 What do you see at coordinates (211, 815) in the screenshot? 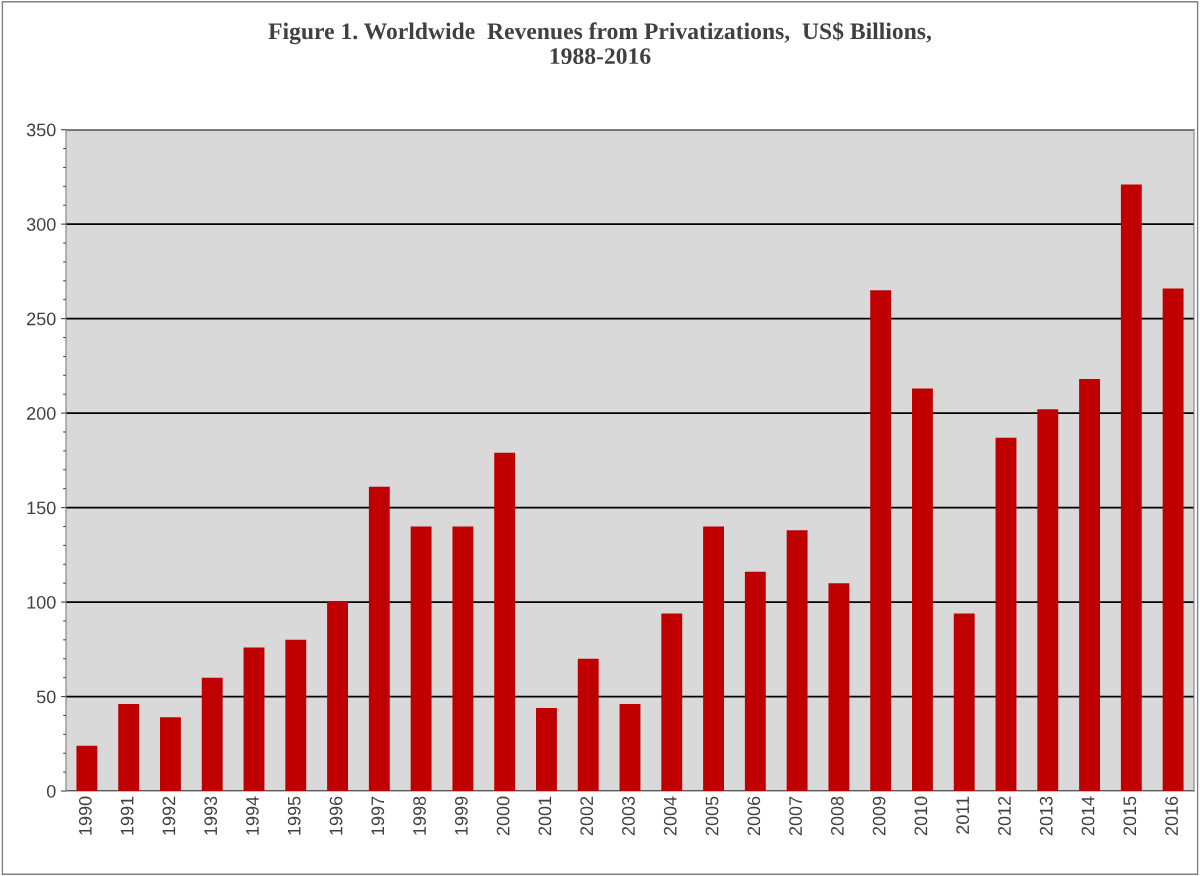
I see `x-tick-label: 1993` at bounding box center [211, 815].